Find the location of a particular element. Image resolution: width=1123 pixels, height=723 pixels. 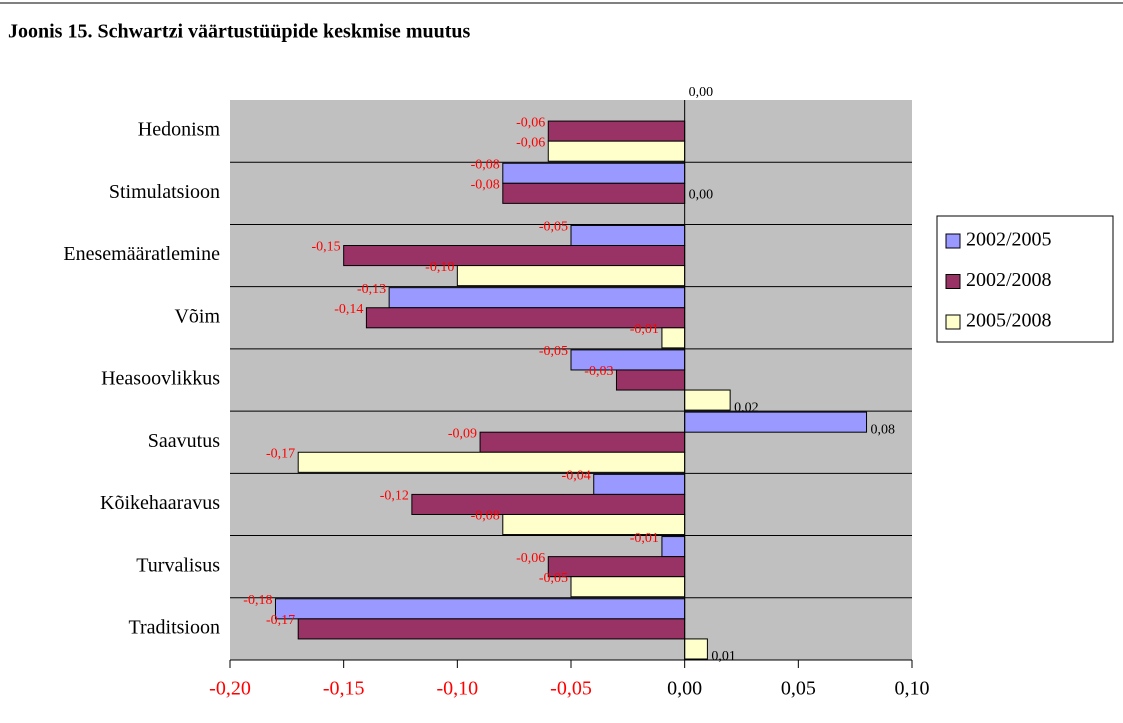

x-tick-label: 0,00 is located at coordinates (684, 689).